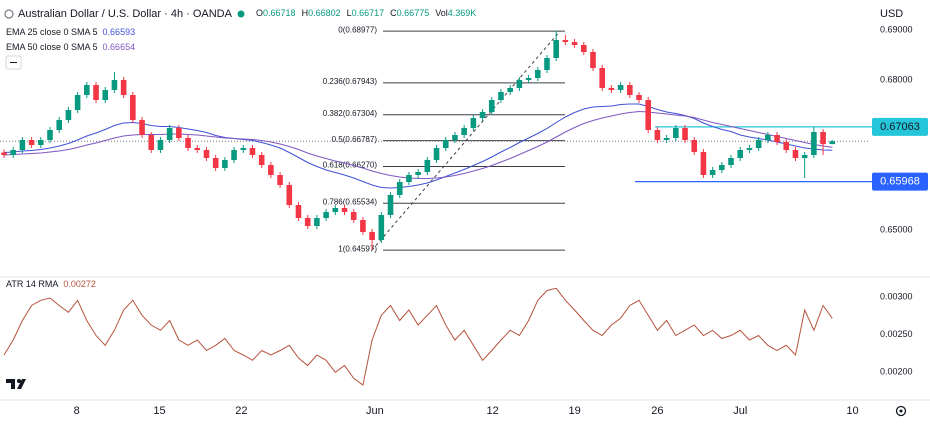  I want to click on logo-dot, so click(19, 381).